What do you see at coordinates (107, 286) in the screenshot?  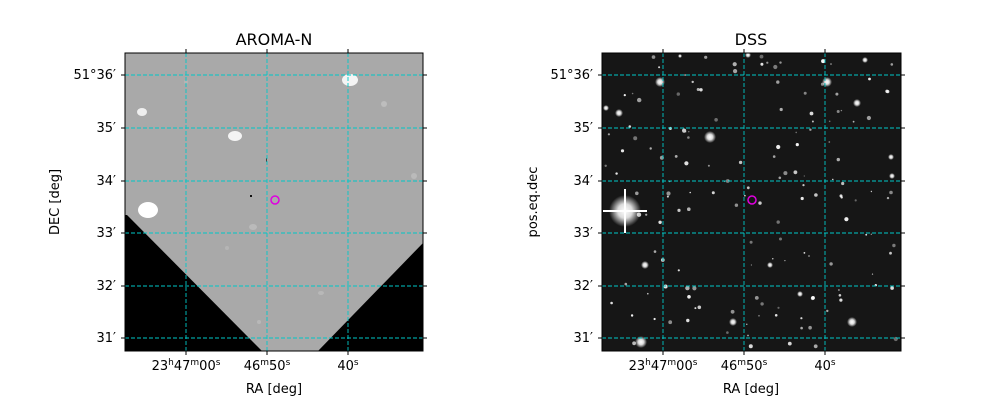 I see `aroma-n-y-tick-label: 32′` at bounding box center [107, 286].